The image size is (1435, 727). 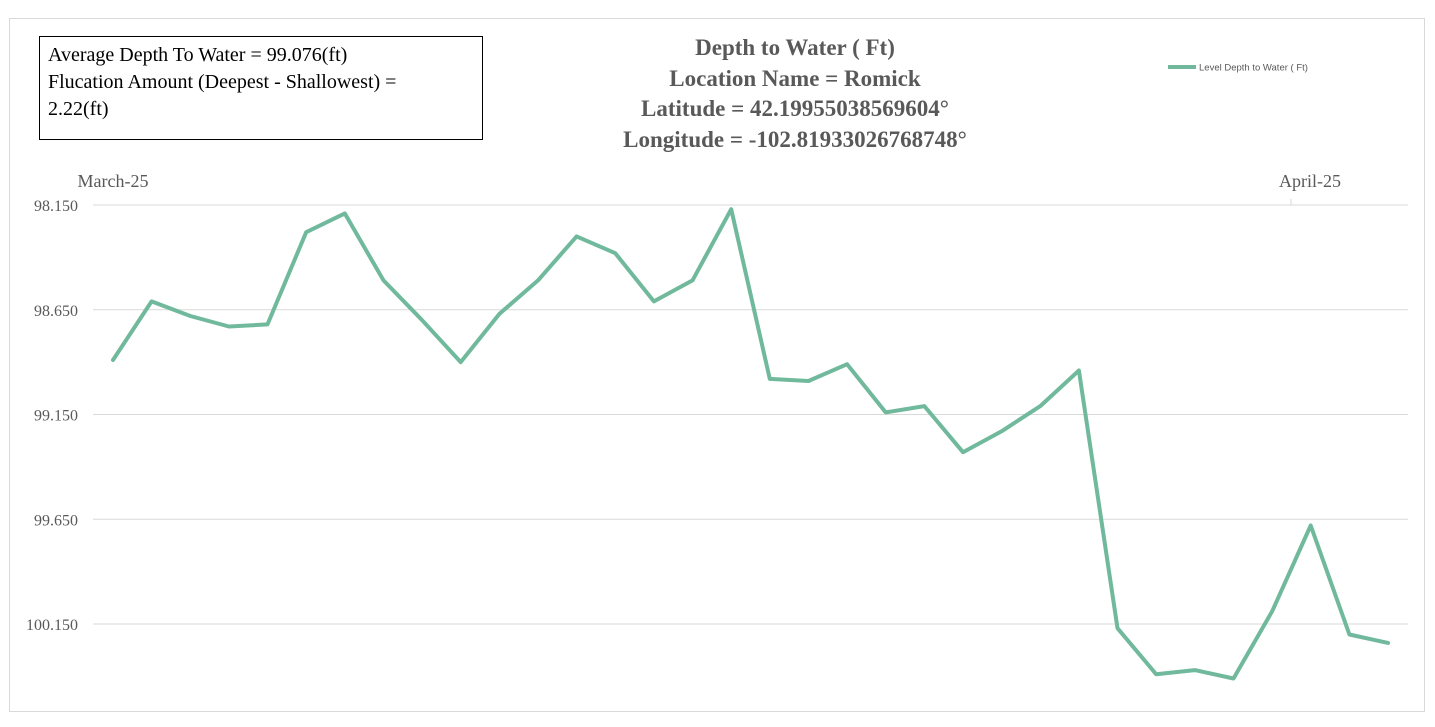 What do you see at coordinates (113, 181) in the screenshot?
I see `x-tick-label: March-25` at bounding box center [113, 181].